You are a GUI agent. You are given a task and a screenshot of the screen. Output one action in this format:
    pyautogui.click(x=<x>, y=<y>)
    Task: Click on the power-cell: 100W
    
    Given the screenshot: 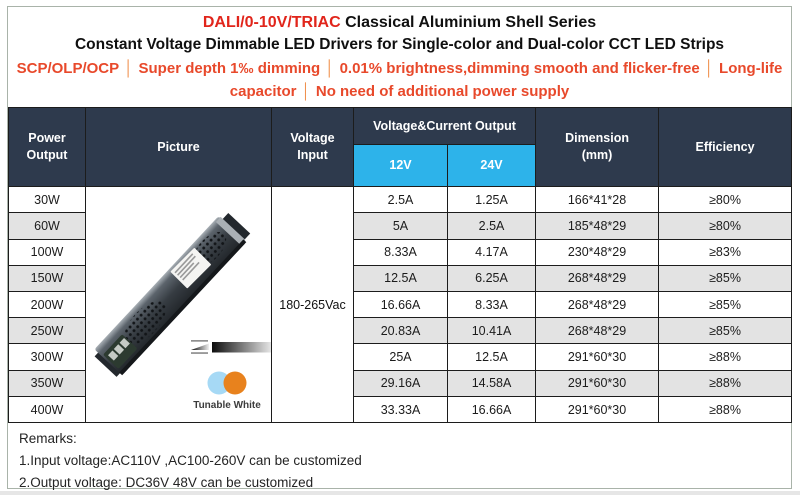 What is the action you would take?
    pyautogui.click(x=47, y=252)
    